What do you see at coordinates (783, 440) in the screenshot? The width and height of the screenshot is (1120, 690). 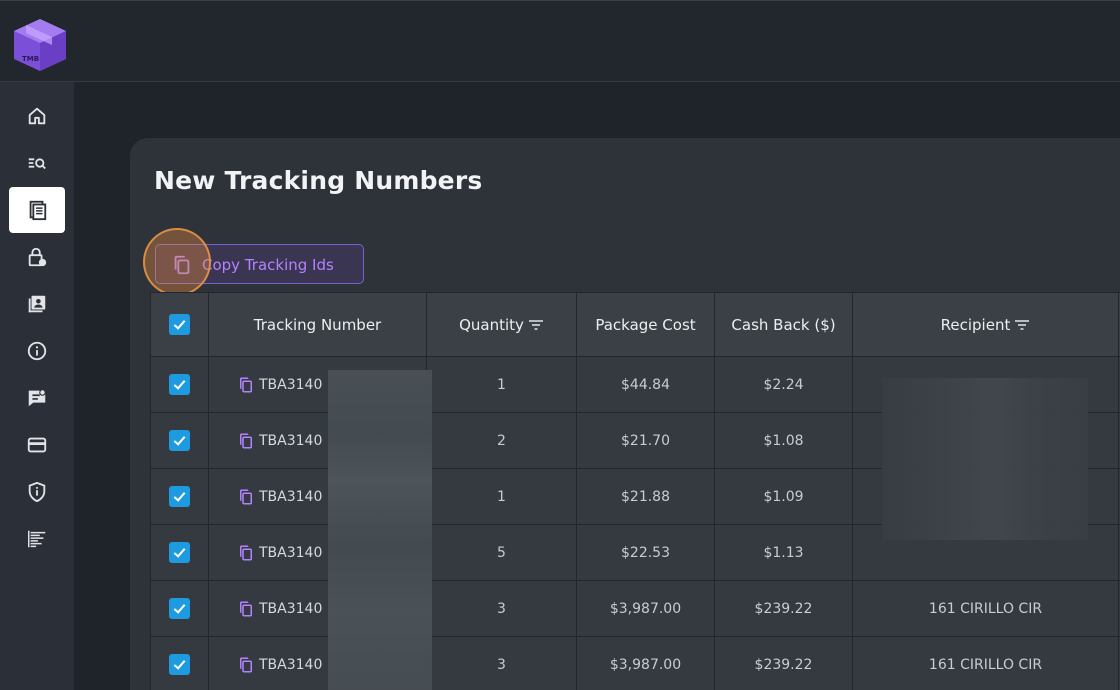 I see `cash-back-cell: $1.08` at bounding box center [783, 440].